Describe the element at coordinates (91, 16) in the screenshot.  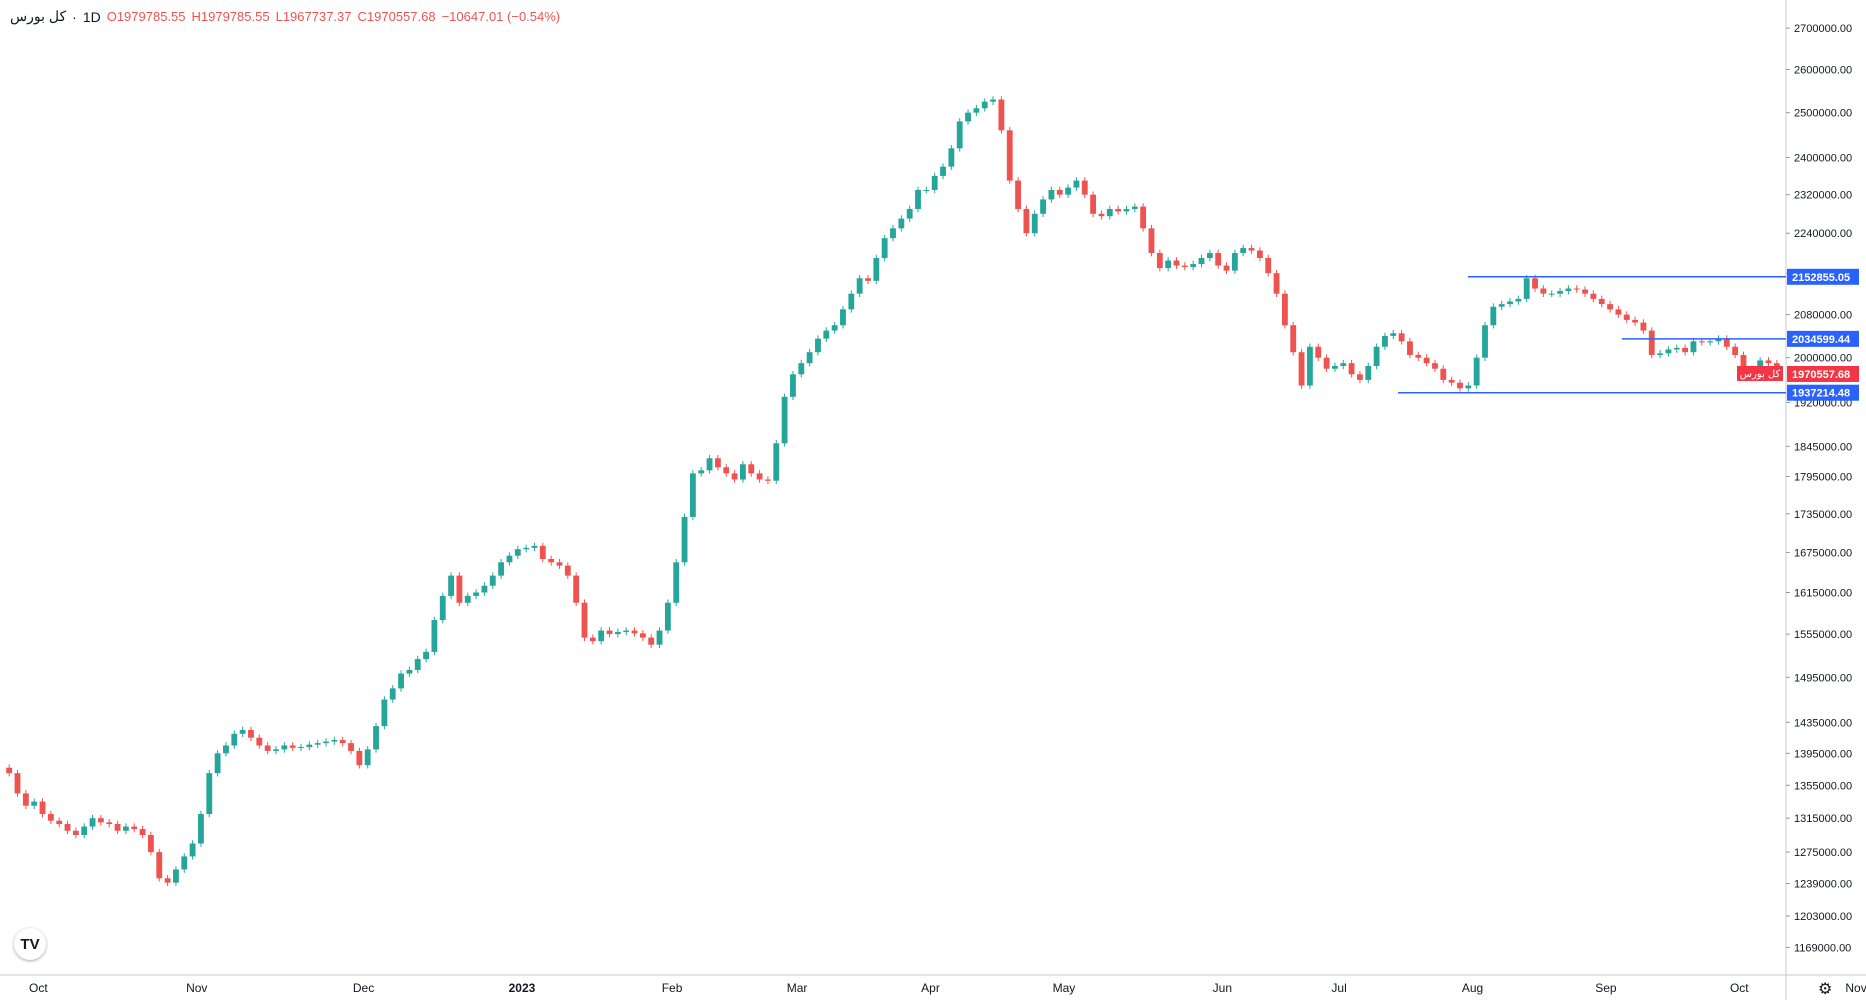
I see `interval-label: 1D` at that location.